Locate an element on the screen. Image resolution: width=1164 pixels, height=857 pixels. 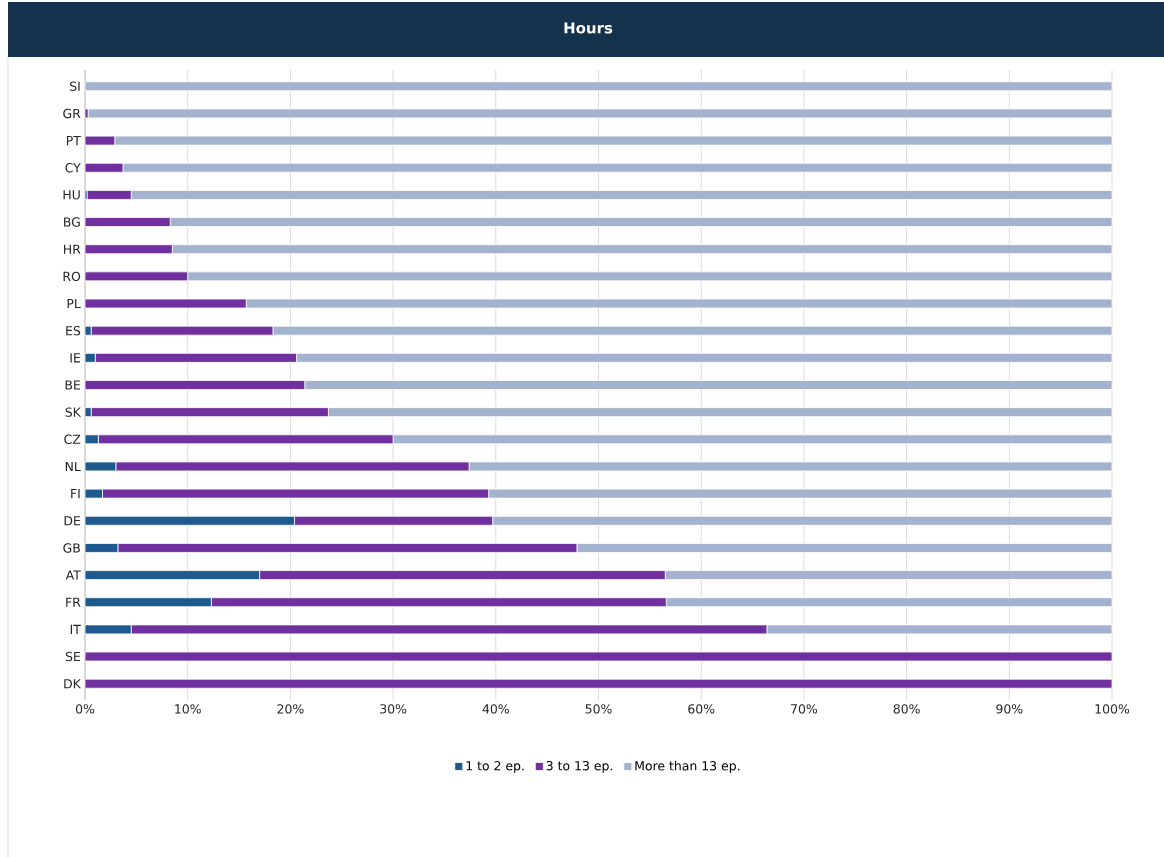
x-tick-label: 20% is located at coordinates (290, 709).